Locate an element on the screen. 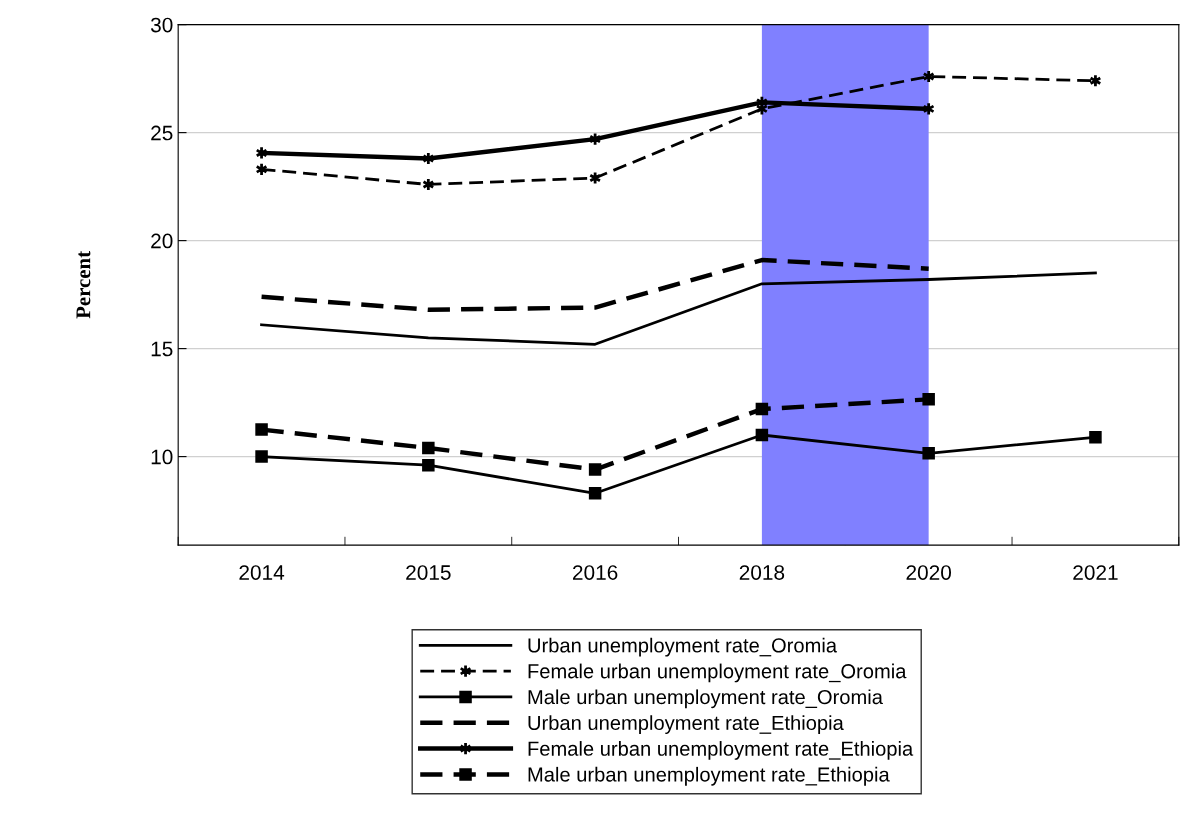 This screenshot has height=821, width=1180. y-tick-label: 10 is located at coordinates (162, 457).